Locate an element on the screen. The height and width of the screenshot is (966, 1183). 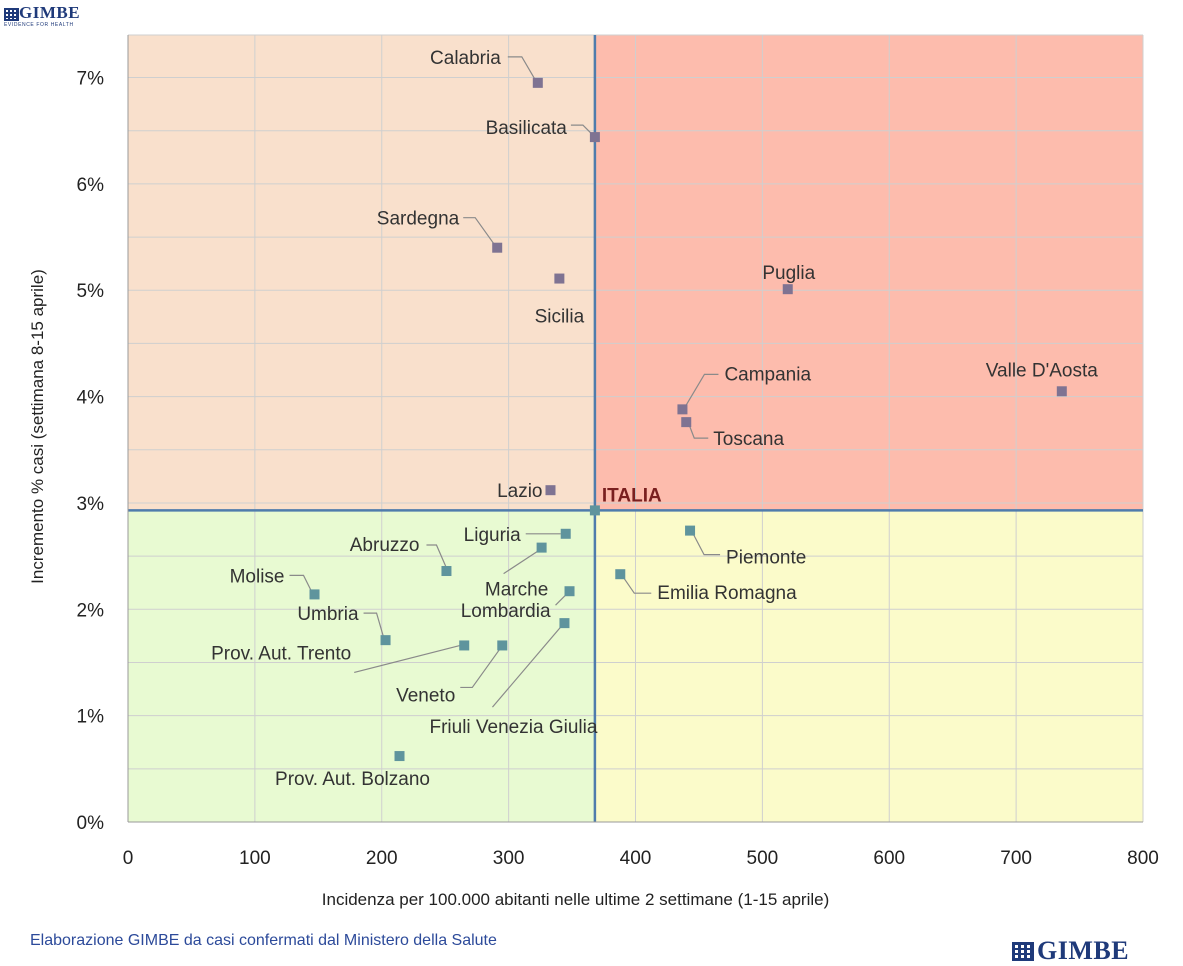
data-point-label: Basilicata is located at coordinates (527, 128).